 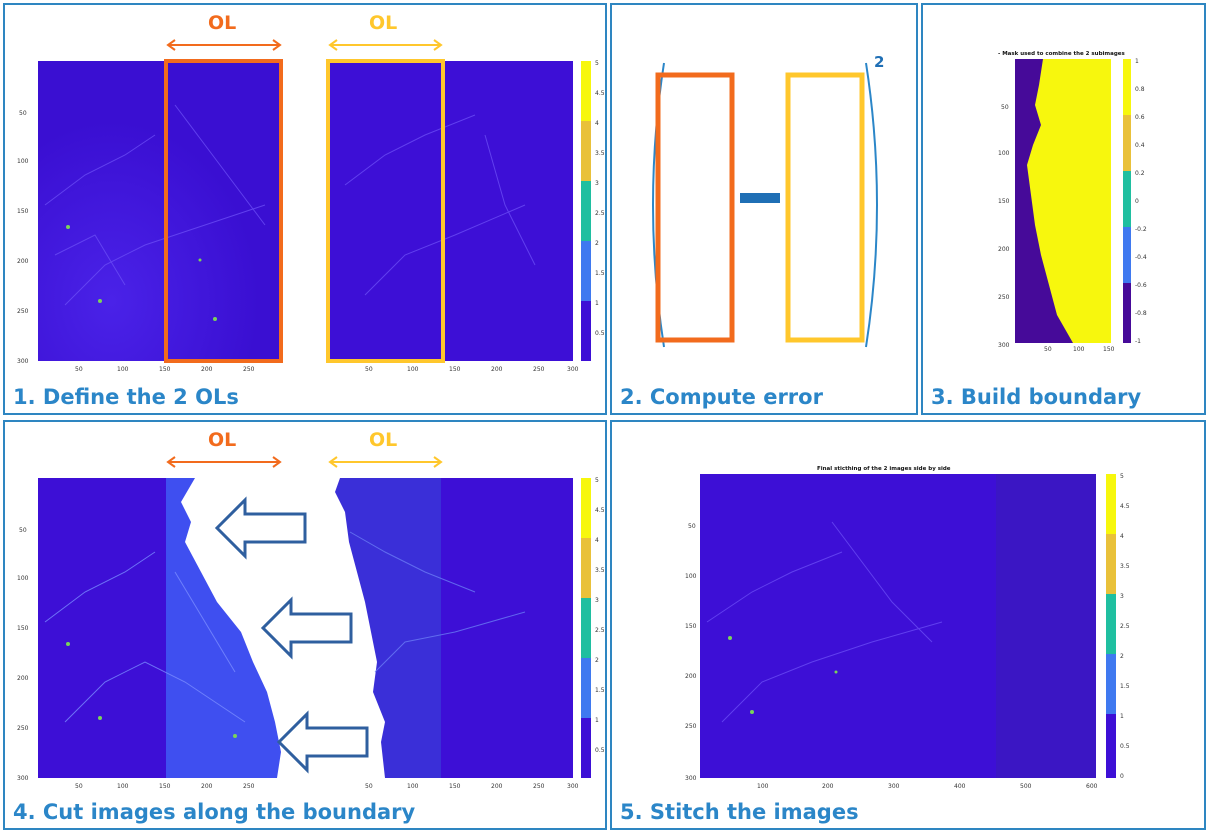 What do you see at coordinates (224, 45) in the screenshot?
I see `orange-ol-arrow` at bounding box center [224, 45].